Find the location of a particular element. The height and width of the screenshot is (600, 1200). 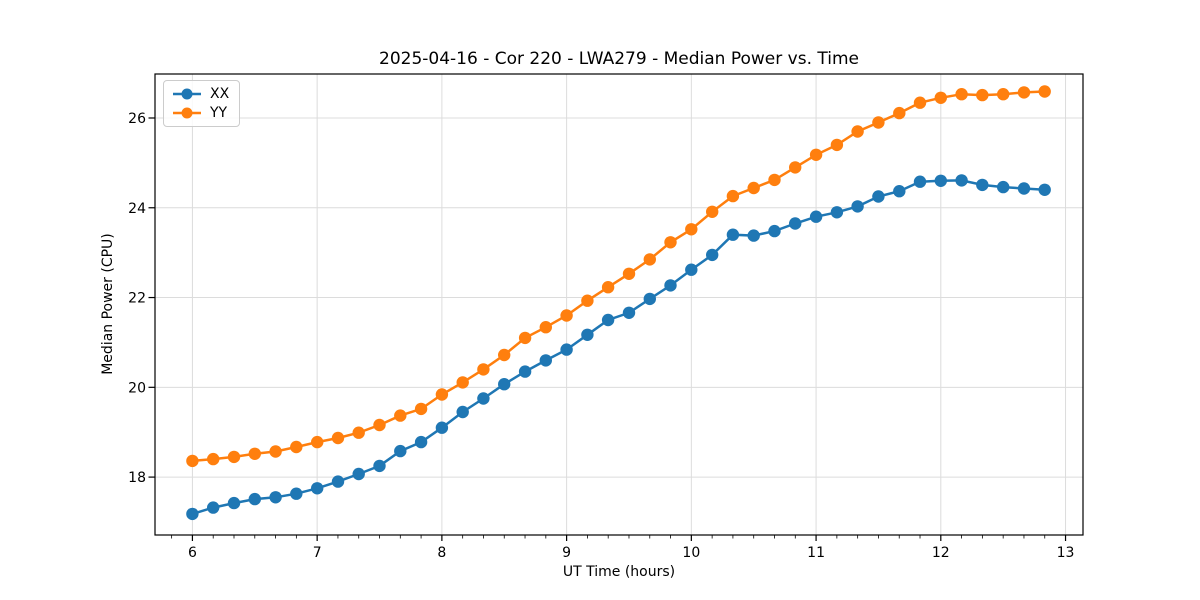

x-tick-label: 13 is located at coordinates (1066, 553).